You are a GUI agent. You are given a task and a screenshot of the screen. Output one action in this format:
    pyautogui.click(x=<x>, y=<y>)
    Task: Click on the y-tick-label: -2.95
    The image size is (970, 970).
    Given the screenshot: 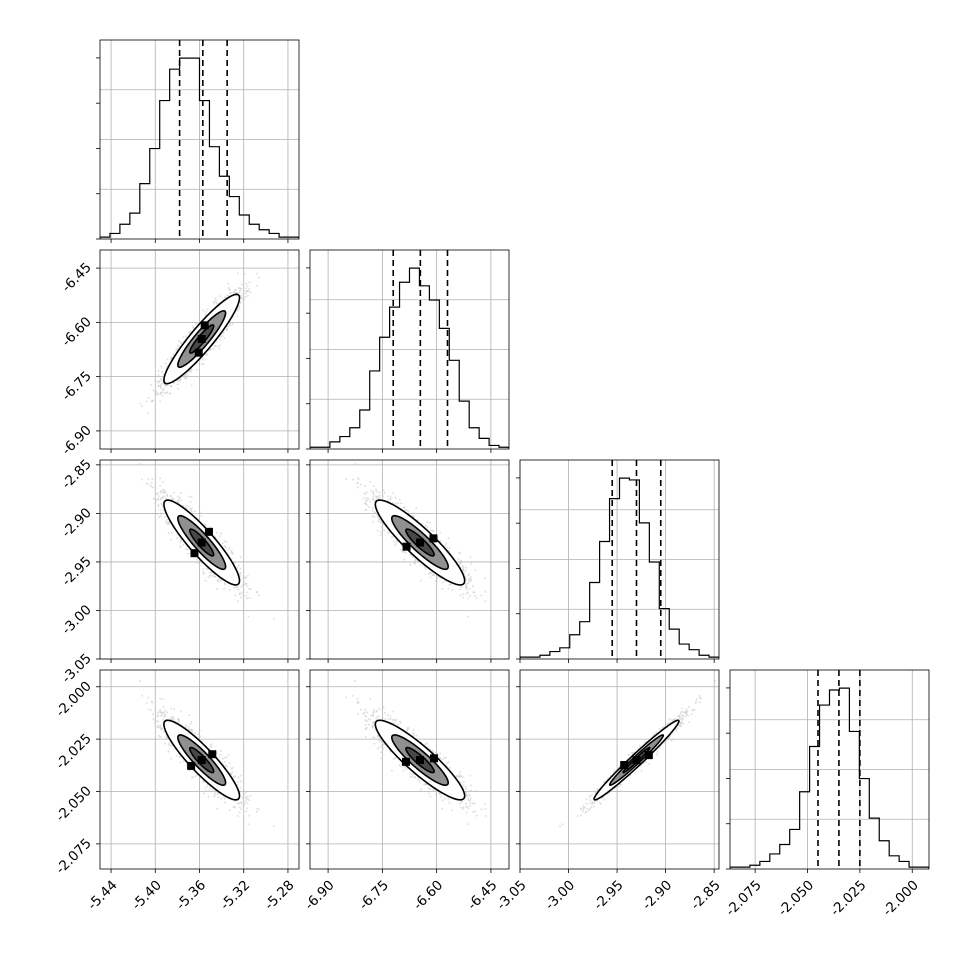 What is the action you would take?
    pyautogui.click(x=77, y=571)
    